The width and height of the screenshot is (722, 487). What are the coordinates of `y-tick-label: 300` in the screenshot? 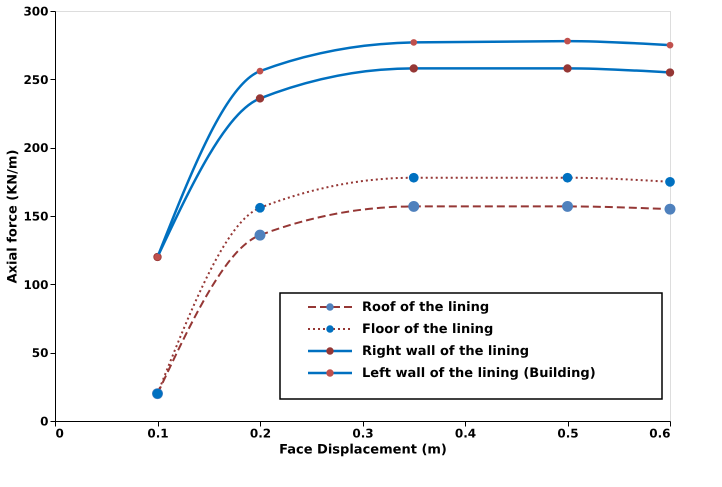 It's located at (35, 11).